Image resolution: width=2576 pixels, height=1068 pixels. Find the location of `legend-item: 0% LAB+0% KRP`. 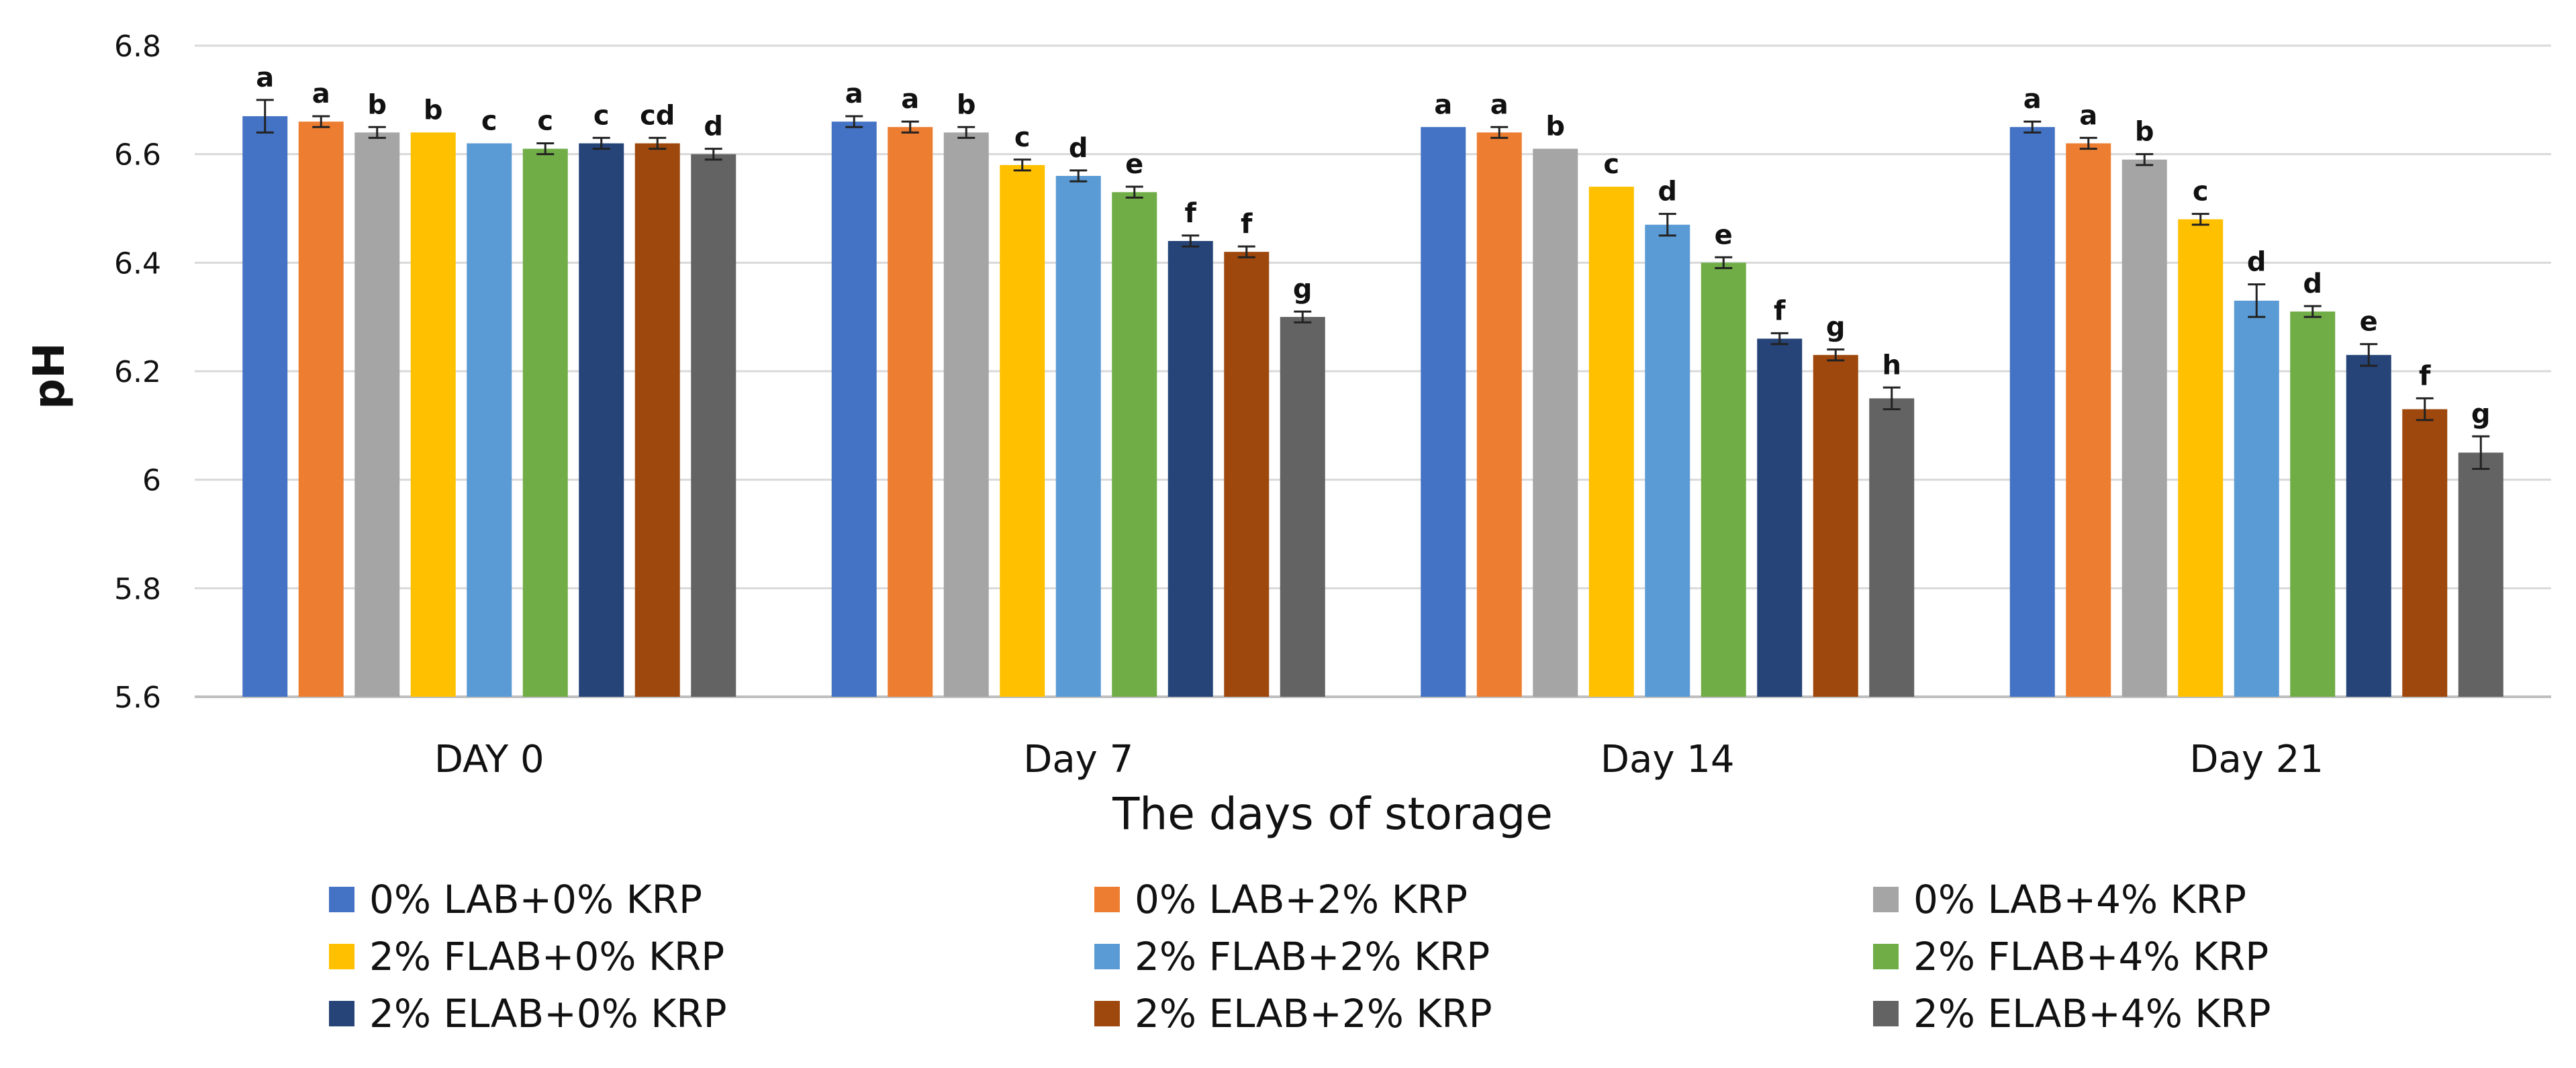

legend-item: 0% LAB+0% KRP is located at coordinates (515, 899).